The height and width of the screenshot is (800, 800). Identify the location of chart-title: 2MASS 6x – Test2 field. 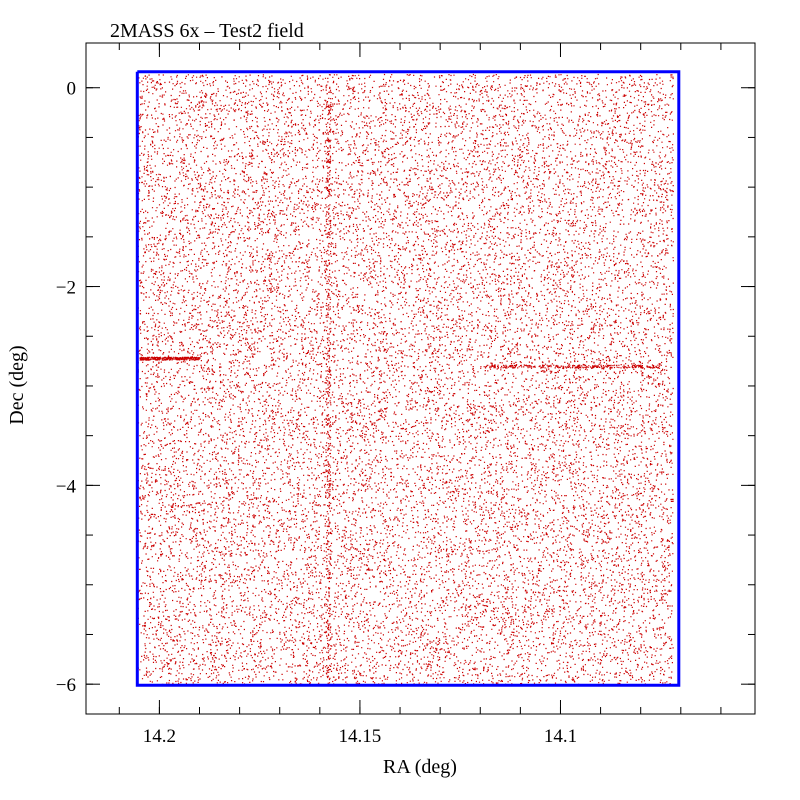
(207, 31).